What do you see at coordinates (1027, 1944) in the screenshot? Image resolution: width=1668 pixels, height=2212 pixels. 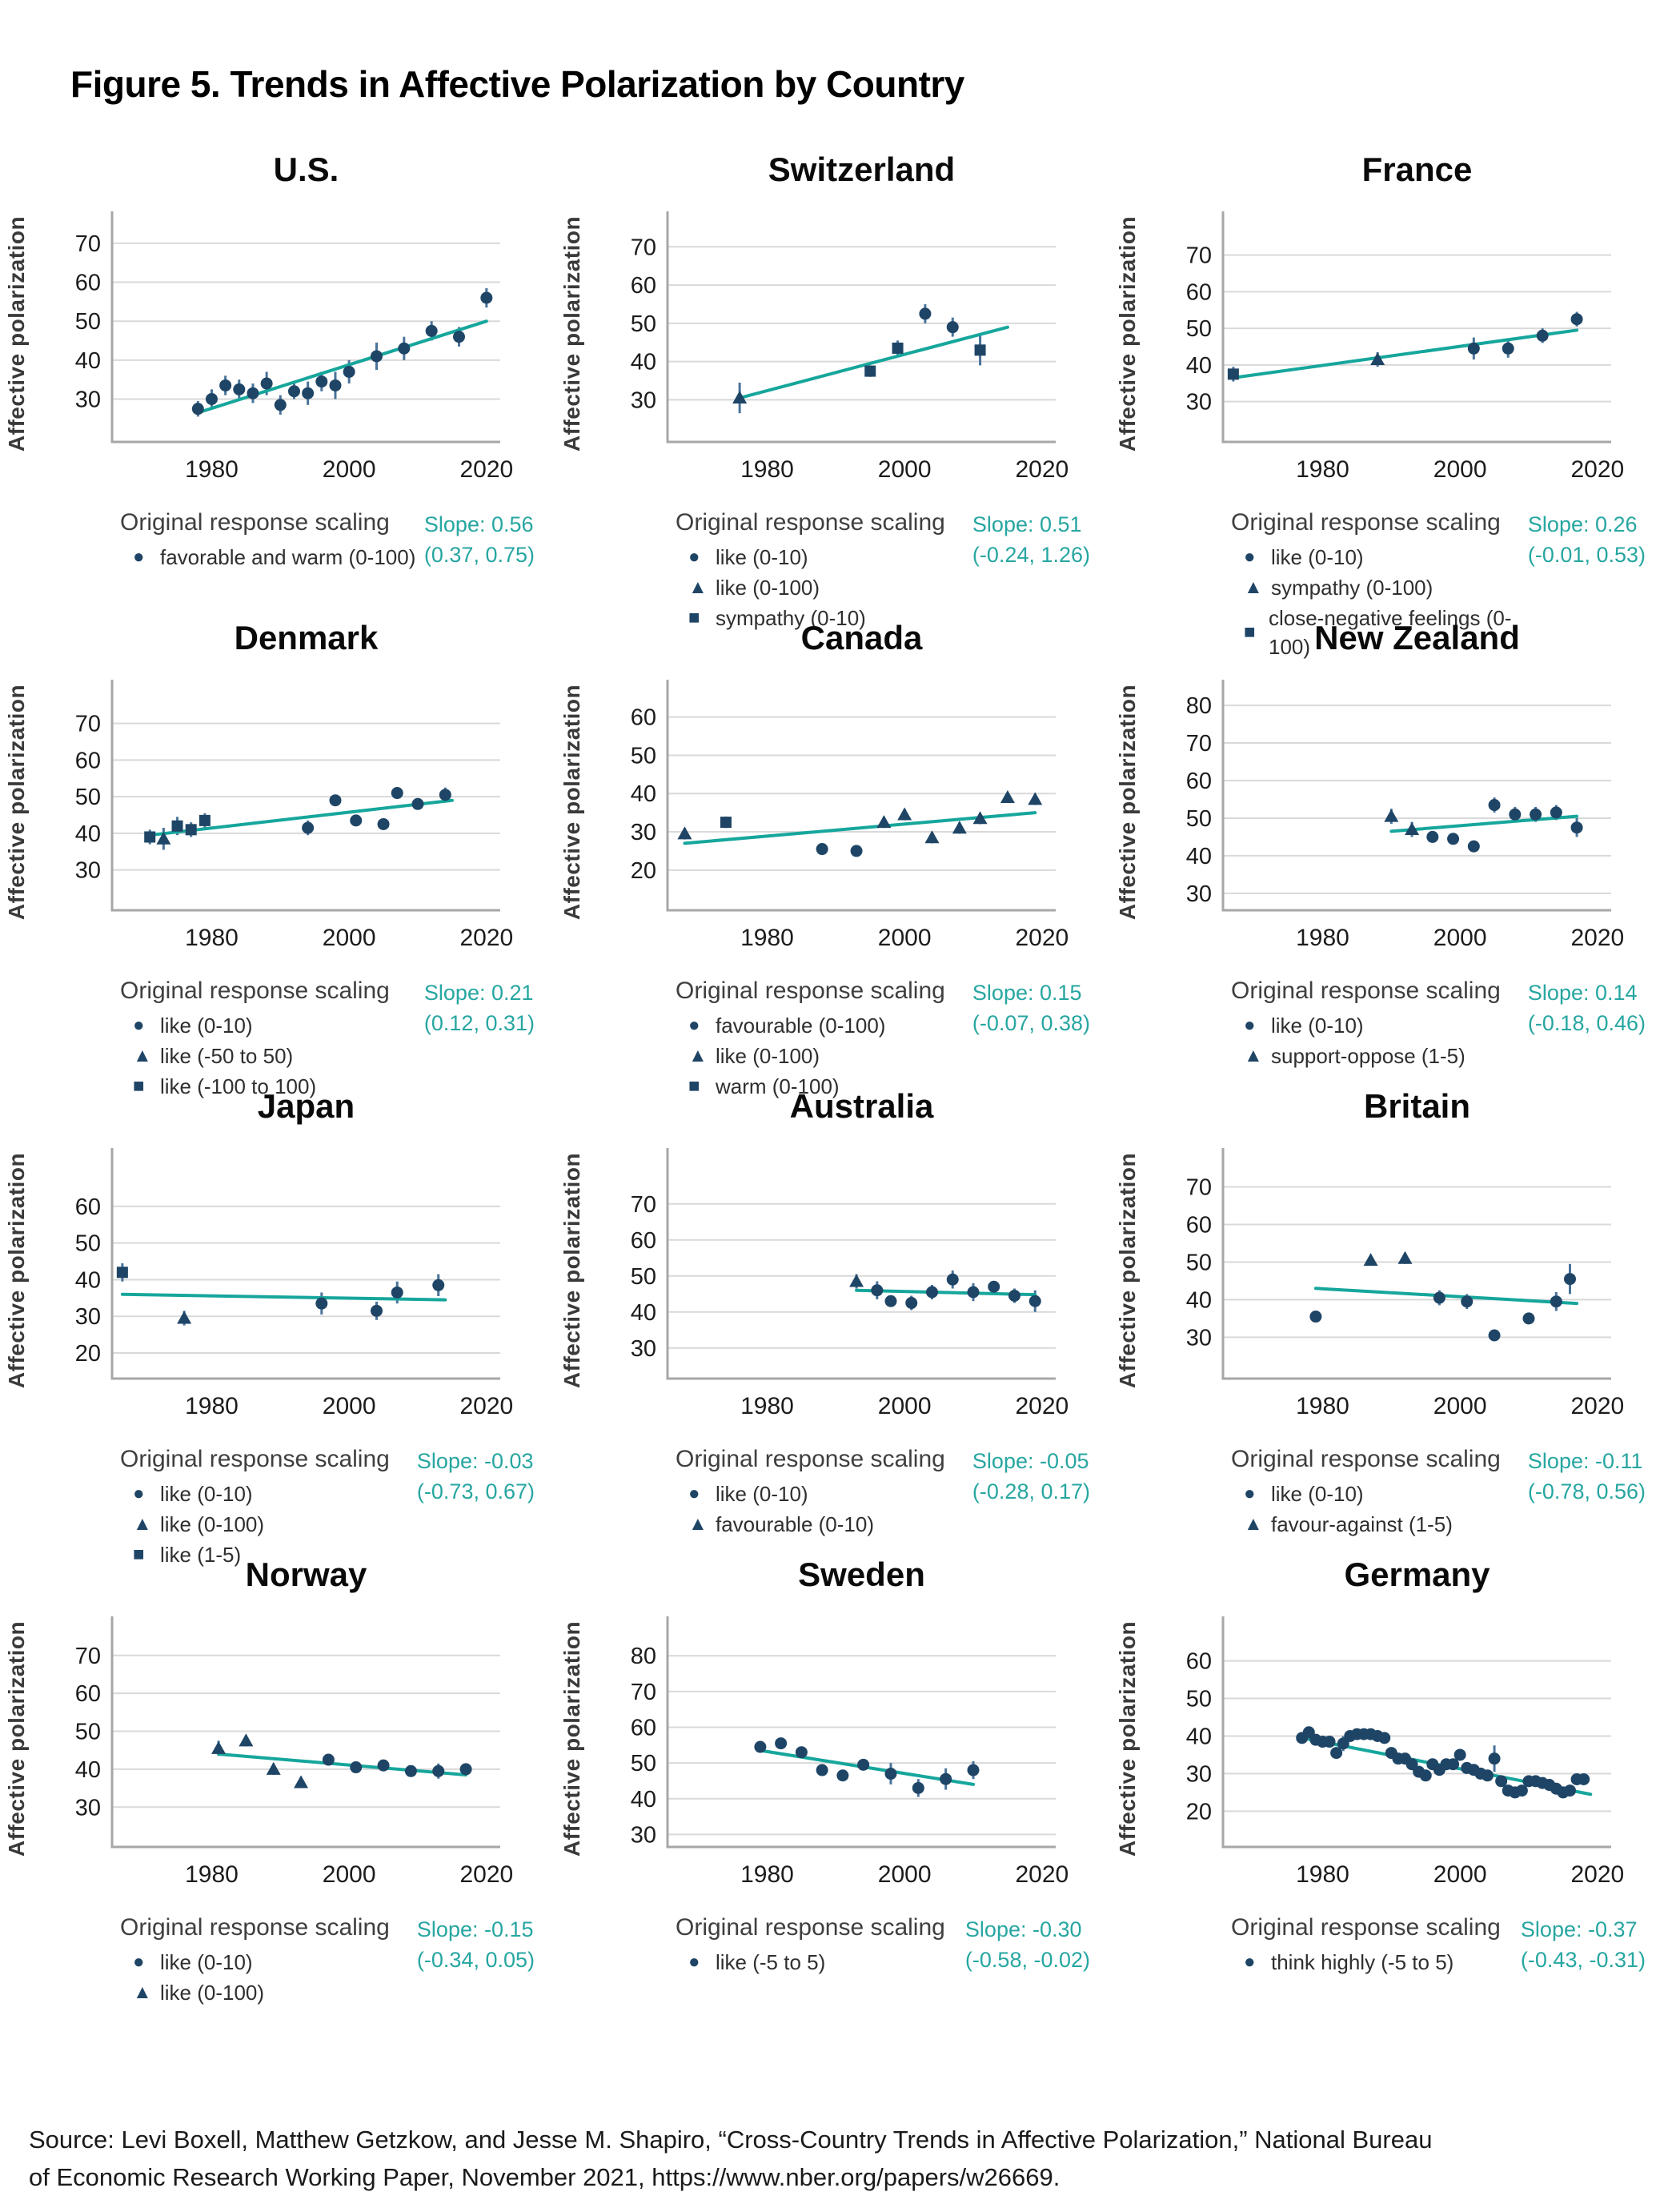 I see `slope-annotation: Slope: -0.30 (-0.58, -0.02)` at bounding box center [1027, 1944].